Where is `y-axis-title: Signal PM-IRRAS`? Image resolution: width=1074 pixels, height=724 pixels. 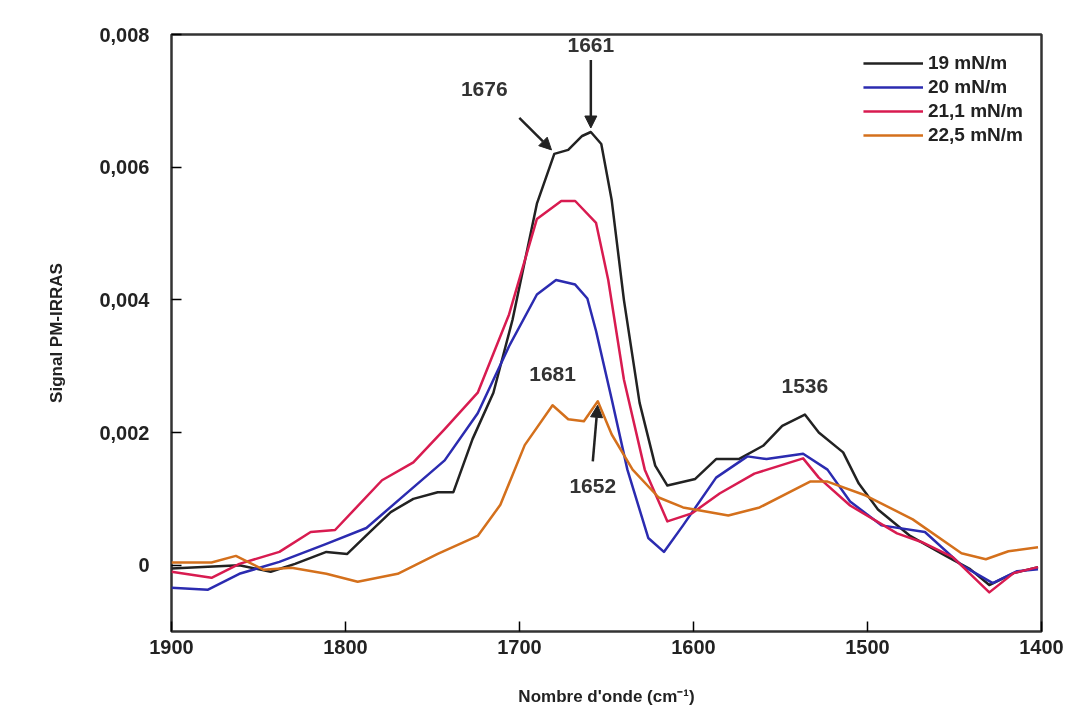 y-axis-title: Signal PM-IRRAS is located at coordinates (57, 333).